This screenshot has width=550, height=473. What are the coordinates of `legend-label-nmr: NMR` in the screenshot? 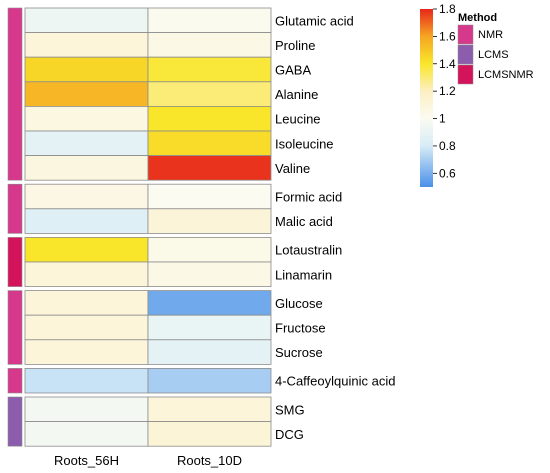 It's located at (490, 35).